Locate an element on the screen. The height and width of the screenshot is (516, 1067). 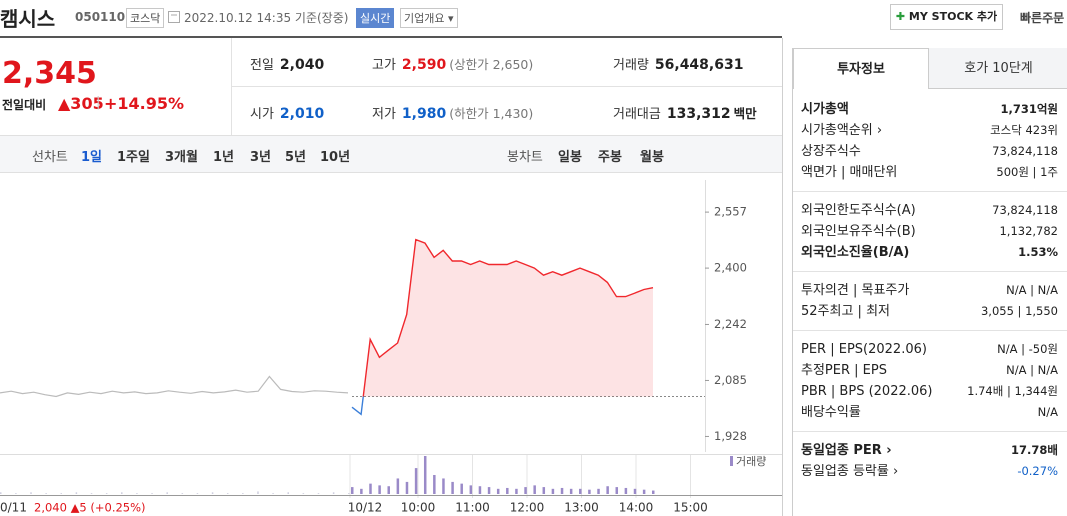
period-tab: 3년 is located at coordinates (261, 157).